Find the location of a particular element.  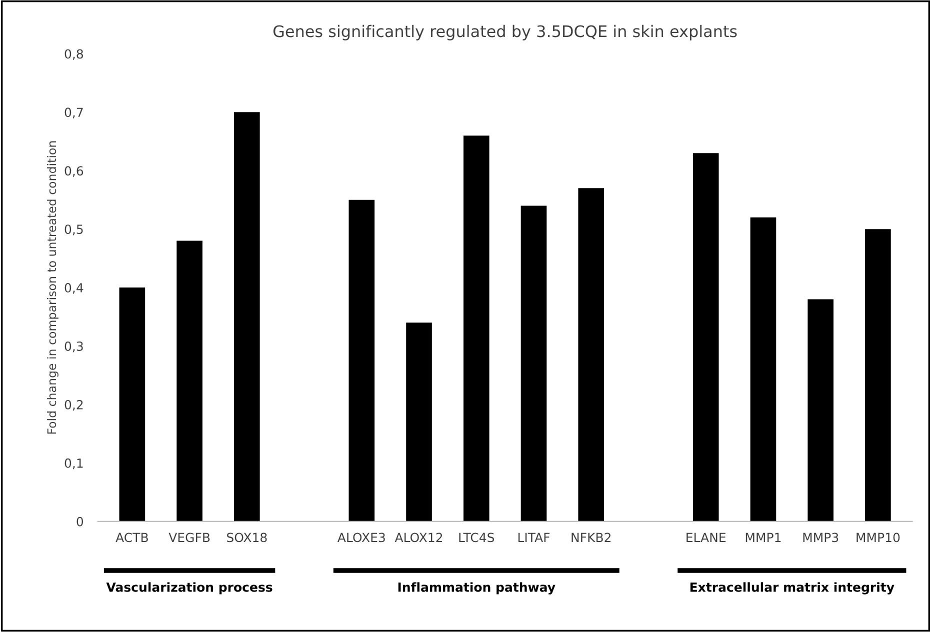

y-tick-label: 0,3 is located at coordinates (73, 346).